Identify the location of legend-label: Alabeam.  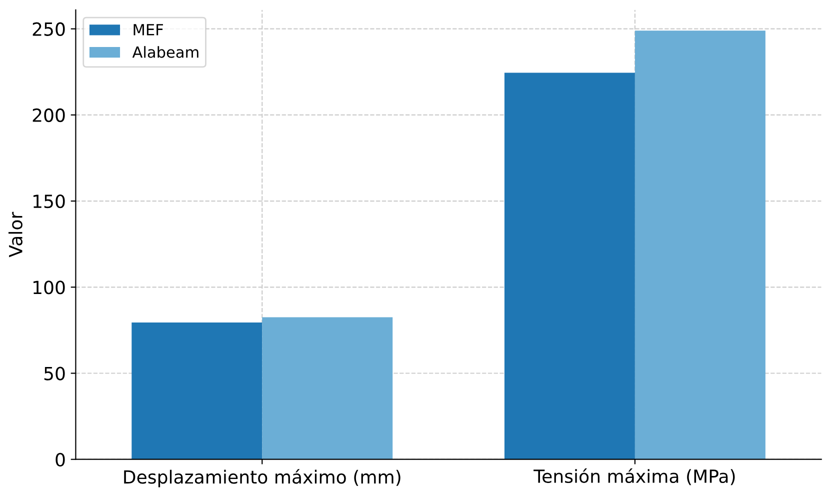
(165, 52).